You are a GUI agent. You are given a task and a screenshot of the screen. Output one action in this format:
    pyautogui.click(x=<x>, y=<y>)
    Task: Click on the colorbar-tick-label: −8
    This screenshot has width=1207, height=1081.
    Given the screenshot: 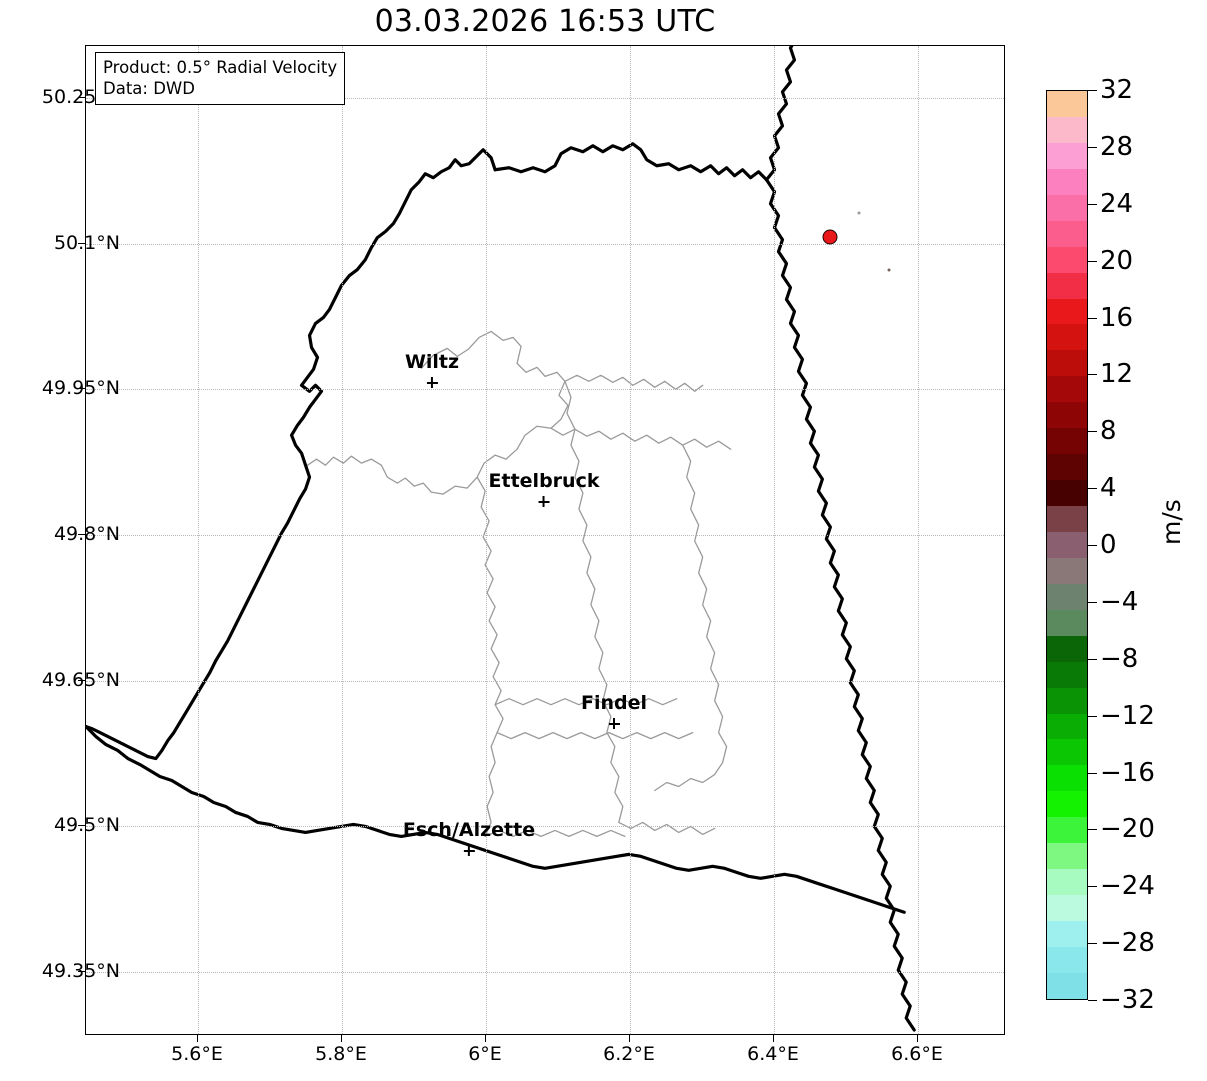 What is the action you would take?
    pyautogui.click(x=1119, y=658)
    